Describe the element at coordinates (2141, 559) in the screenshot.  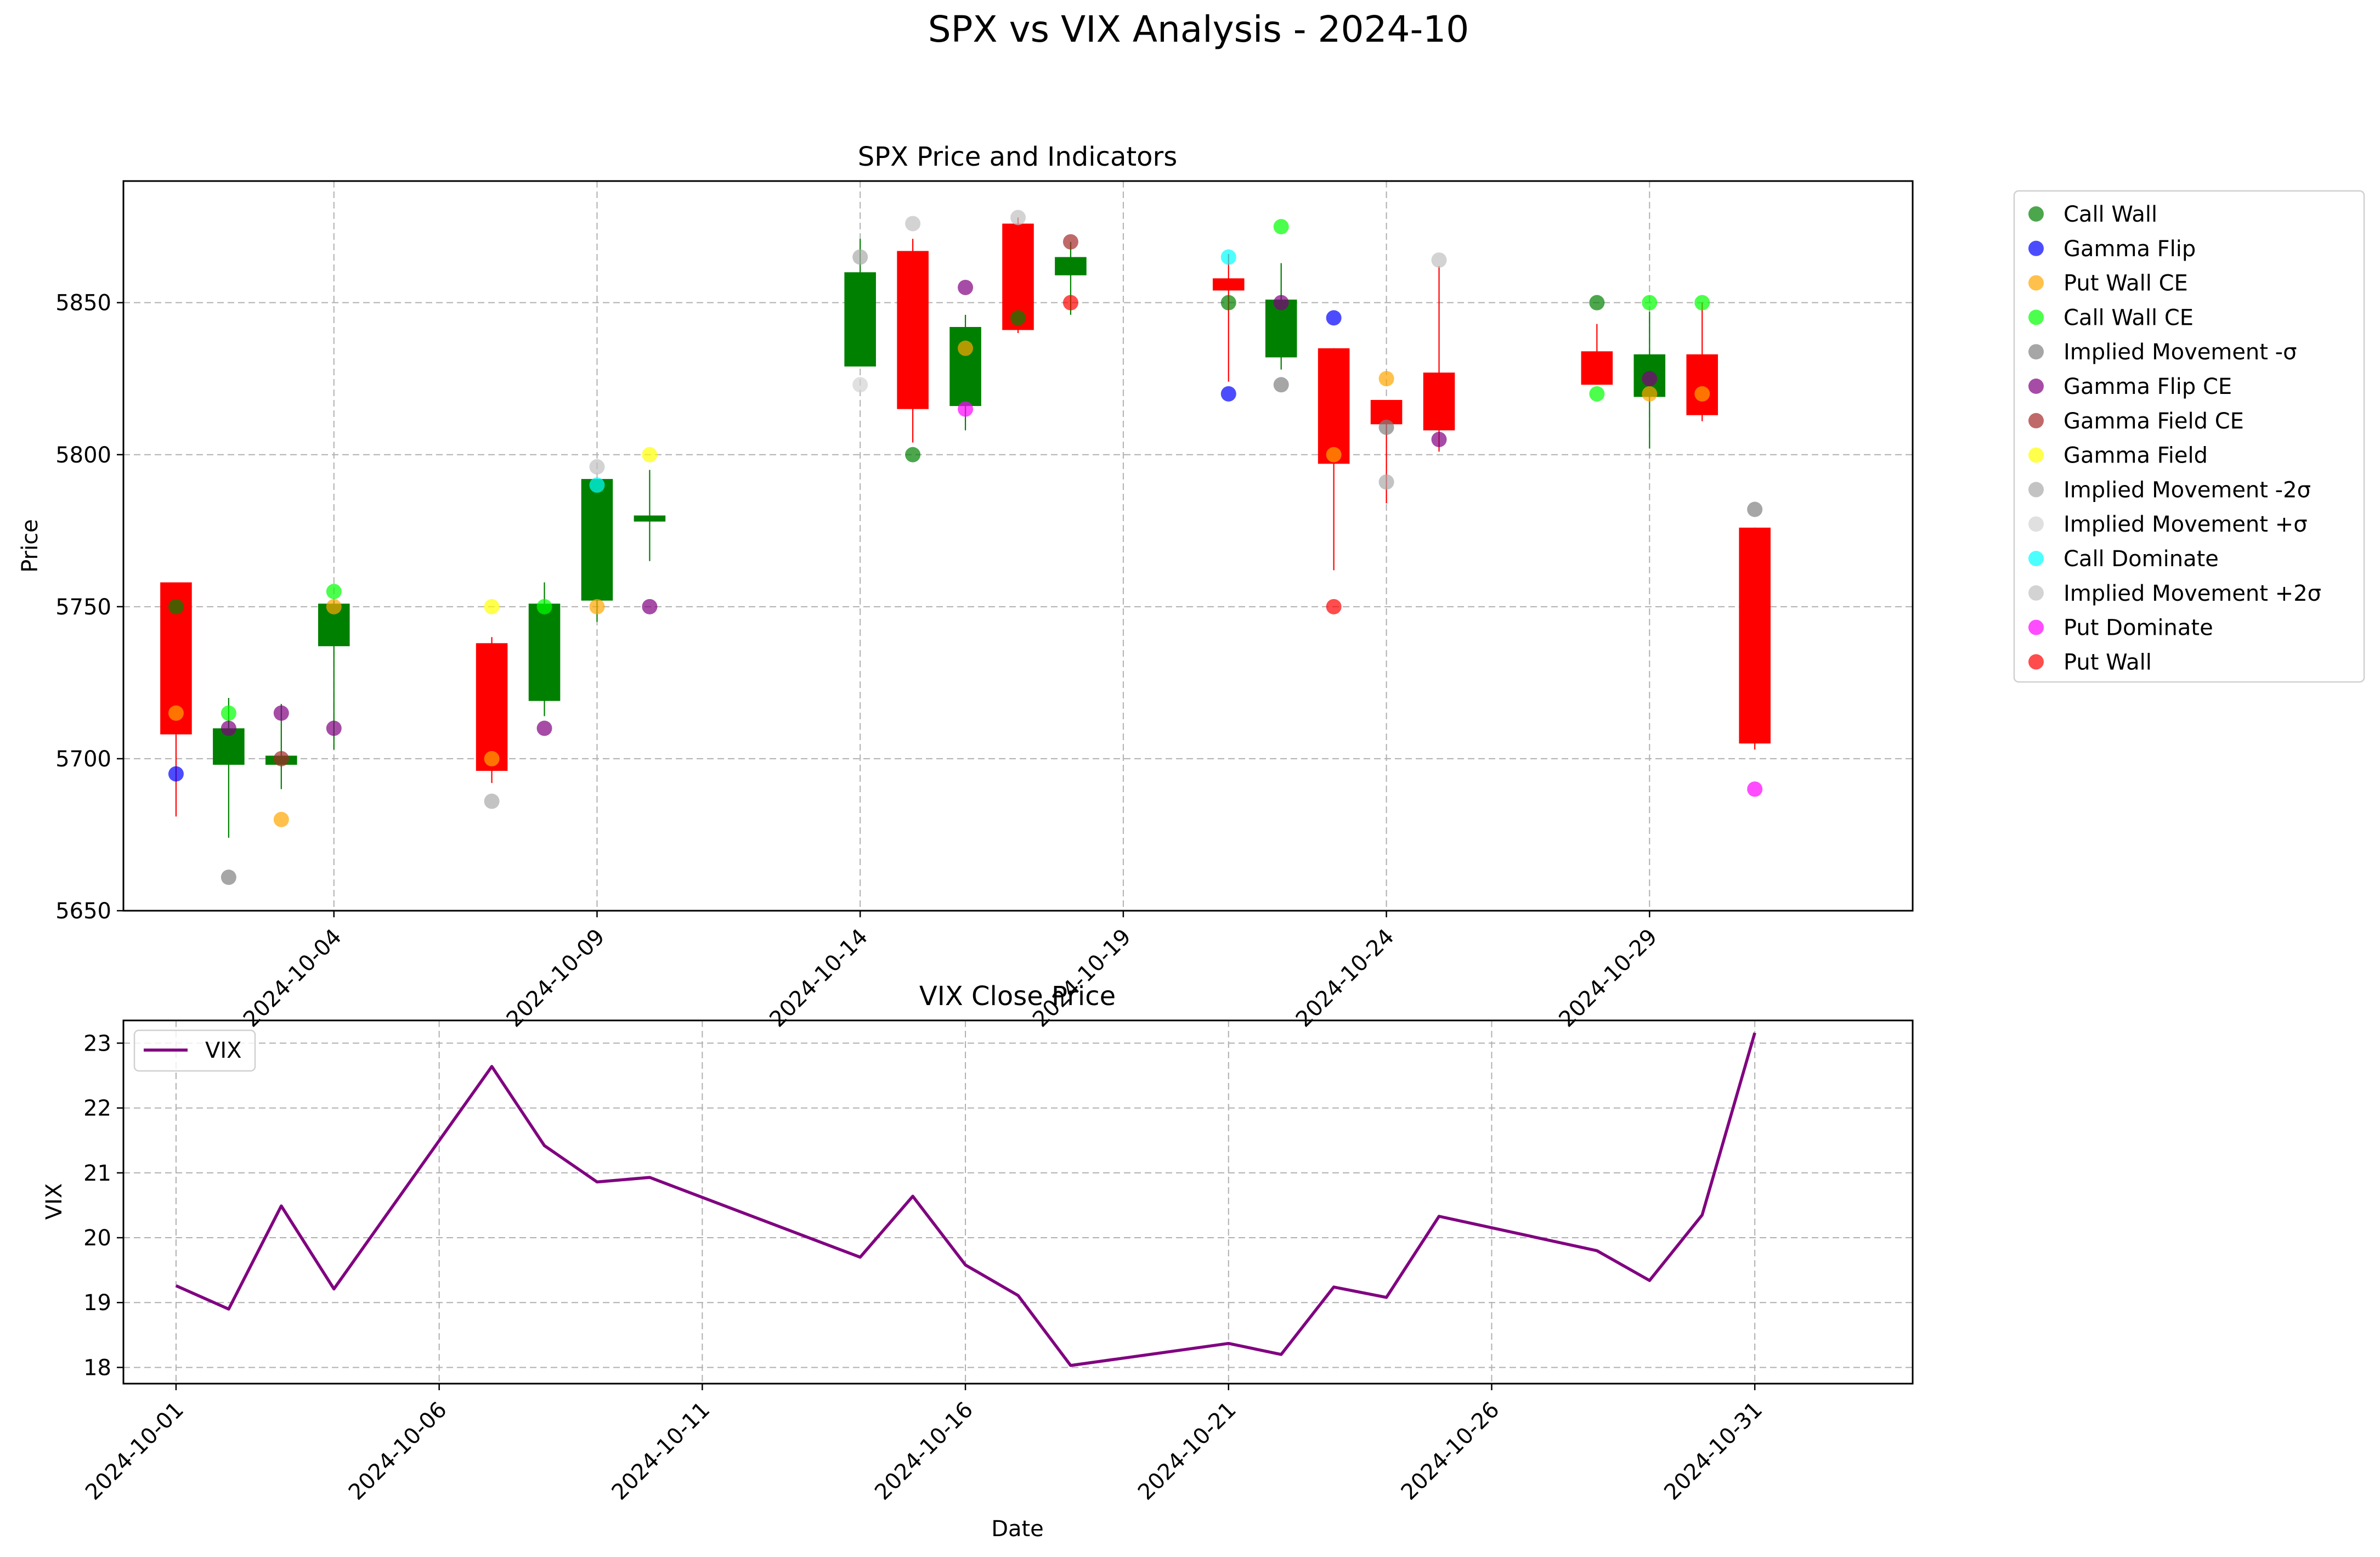
I see `spx-legend-label: Call Dominate` at that location.